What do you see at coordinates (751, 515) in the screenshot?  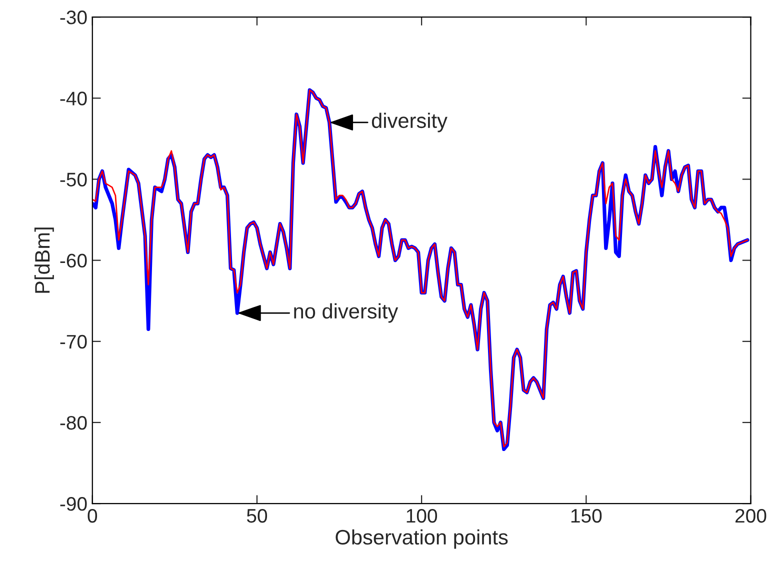 I see `x-tick-label: 200` at bounding box center [751, 515].